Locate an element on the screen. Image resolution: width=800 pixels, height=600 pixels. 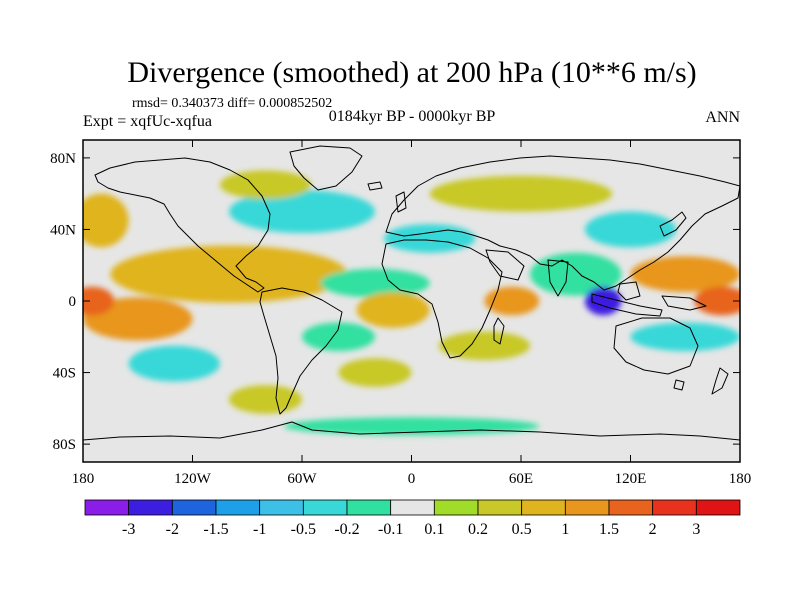
coastline-indonesia is located at coordinates (627, 305).